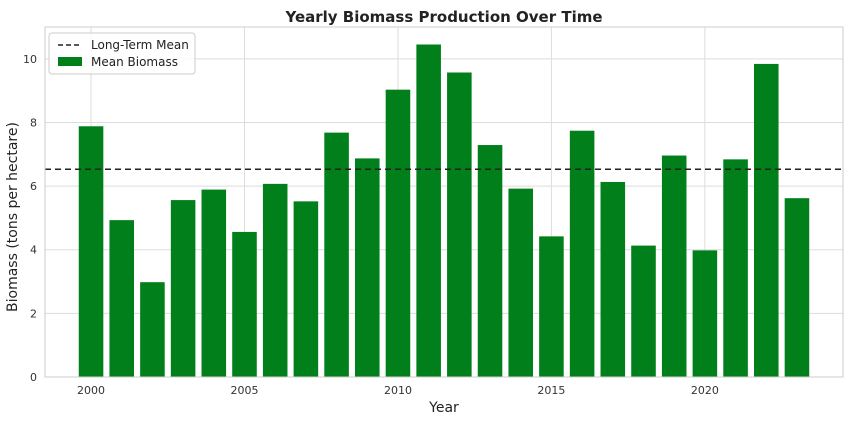  Describe the element at coordinates (643, 311) in the screenshot. I see `bar-2018` at that location.